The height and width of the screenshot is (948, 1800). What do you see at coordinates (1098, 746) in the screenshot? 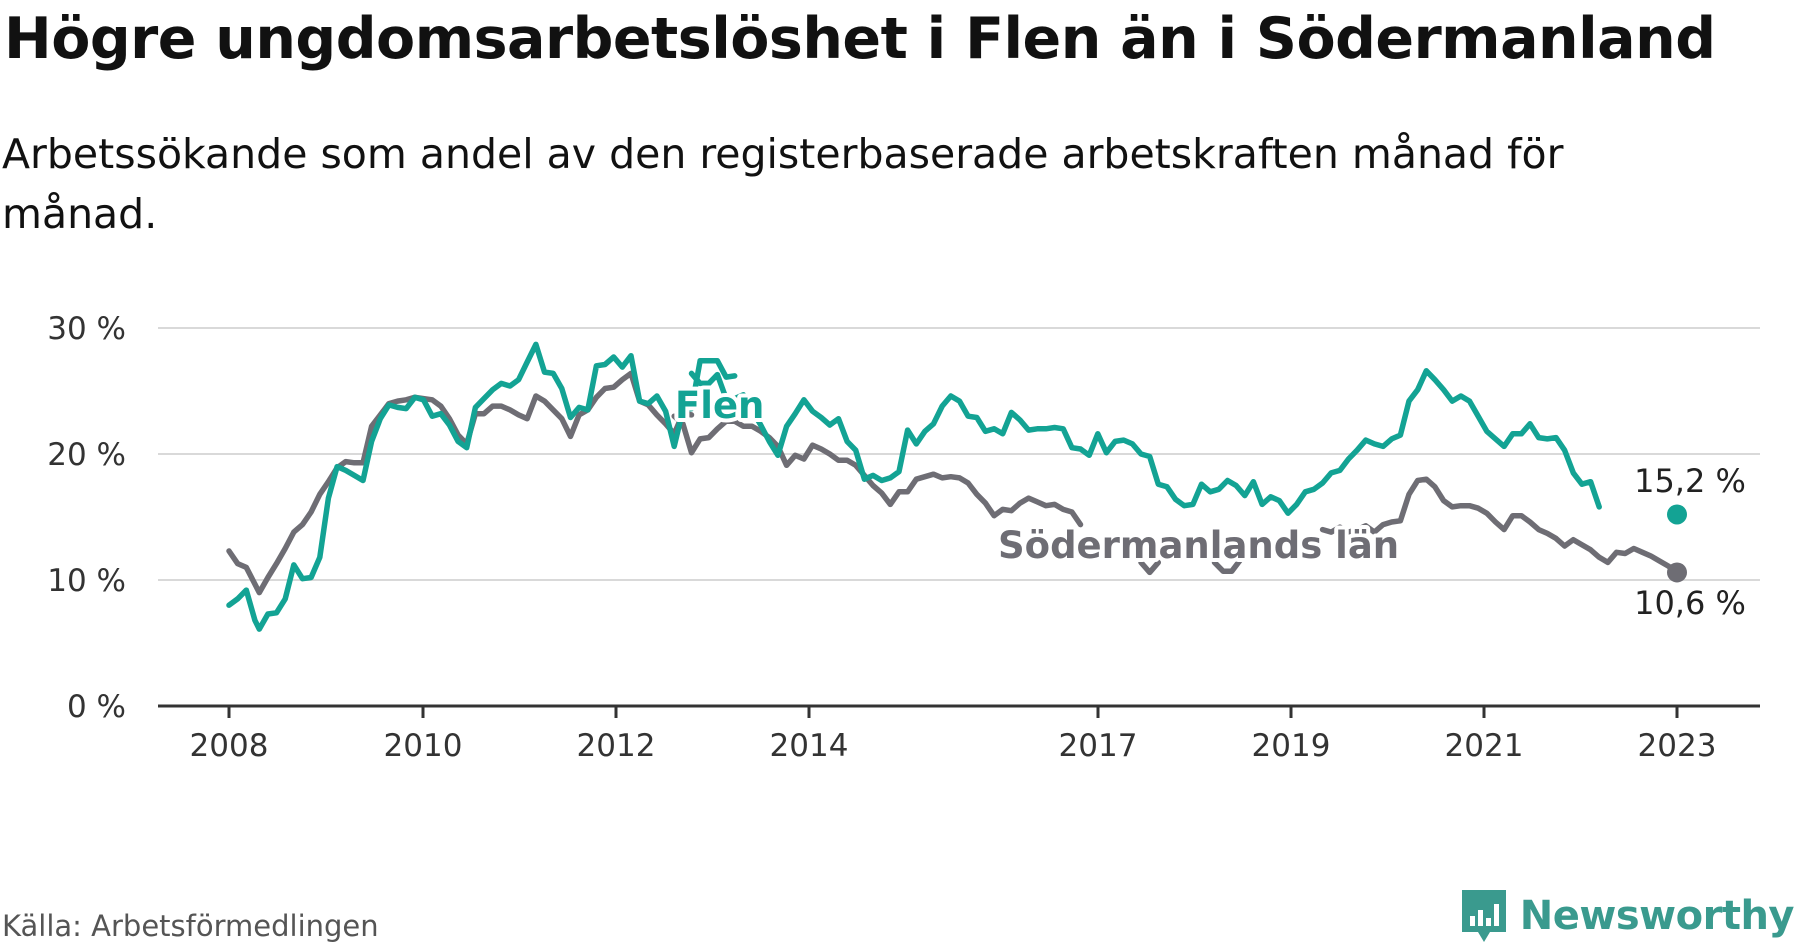
I see `x-tick-label: 2017` at bounding box center [1098, 746].